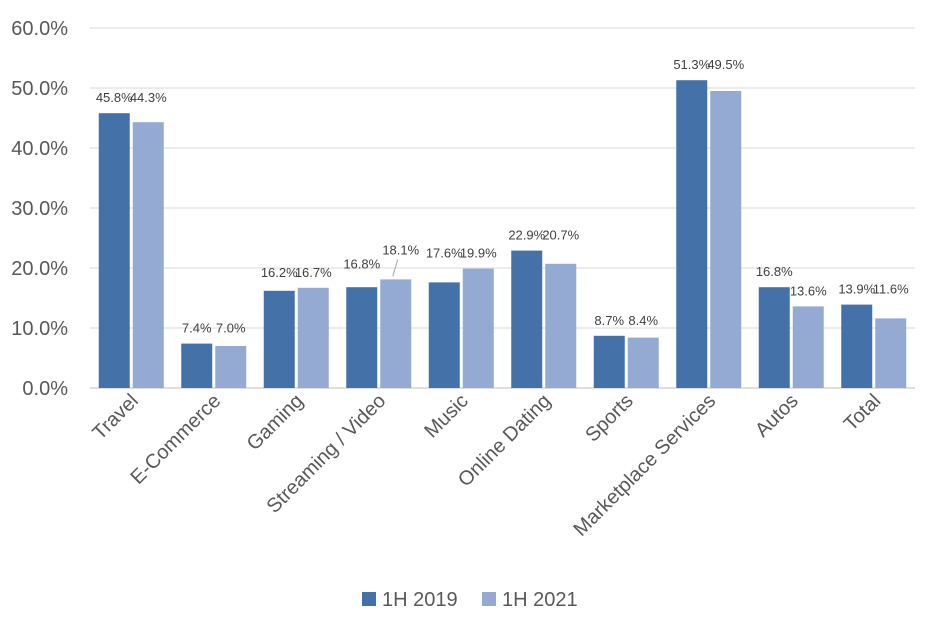 This screenshot has height=633, width=946. I want to click on data-label-1h-2021-e-commerce: 7.0%, so click(231, 328).